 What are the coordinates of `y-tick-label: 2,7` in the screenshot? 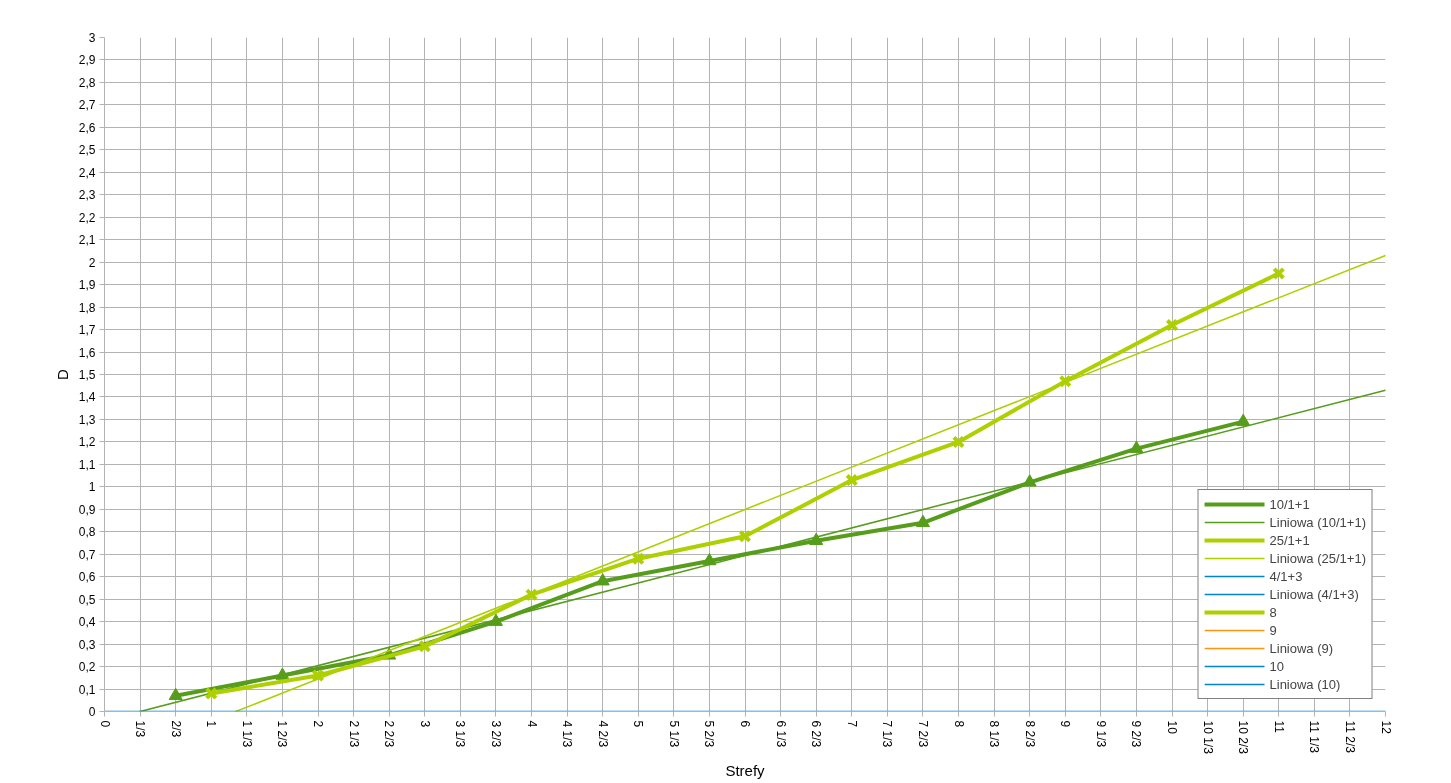 It's located at (87, 105).